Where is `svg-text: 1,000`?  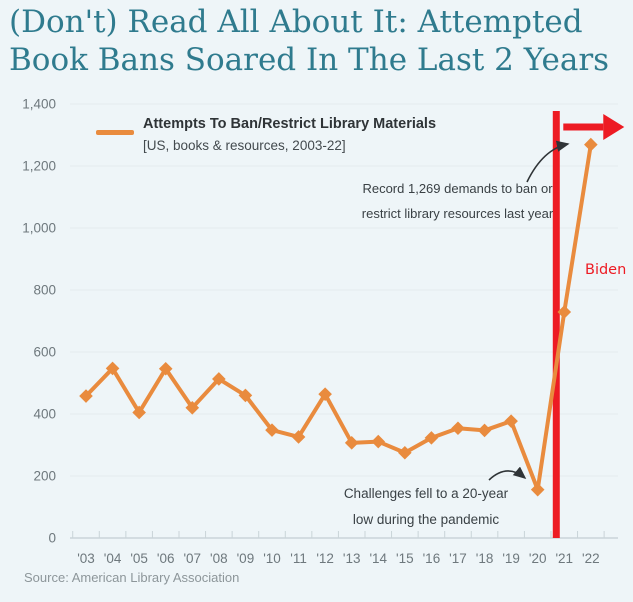
svg-text: 1,000 is located at coordinates (39, 228).